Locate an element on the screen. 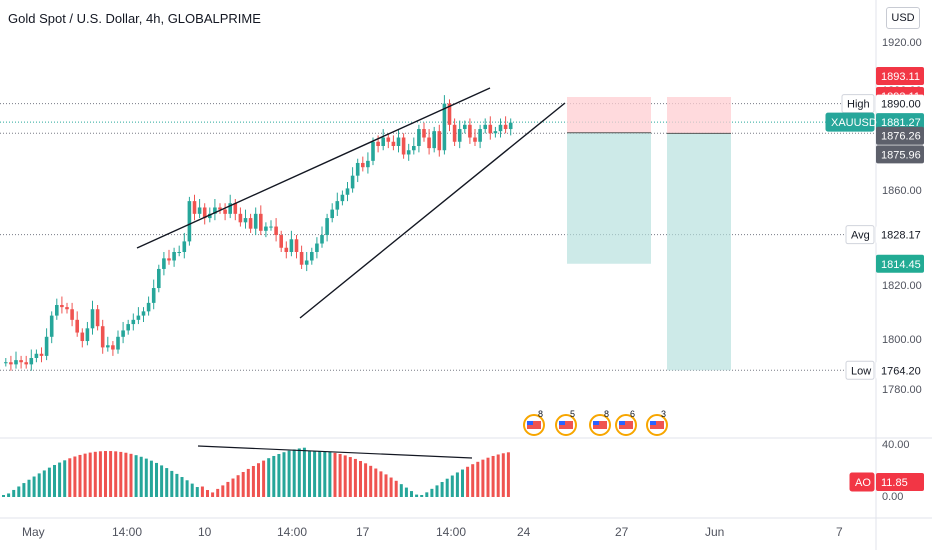 The height and width of the screenshot is (550, 932). price-tick-label: 1780.00 is located at coordinates (902, 390).